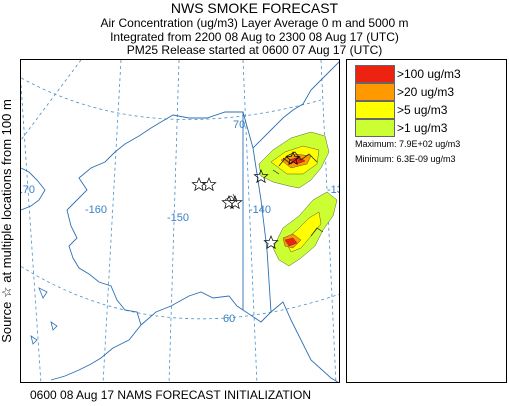  What do you see at coordinates (426, 92) in the screenshot?
I see `legend-label: >20 ug/m3` at bounding box center [426, 92].